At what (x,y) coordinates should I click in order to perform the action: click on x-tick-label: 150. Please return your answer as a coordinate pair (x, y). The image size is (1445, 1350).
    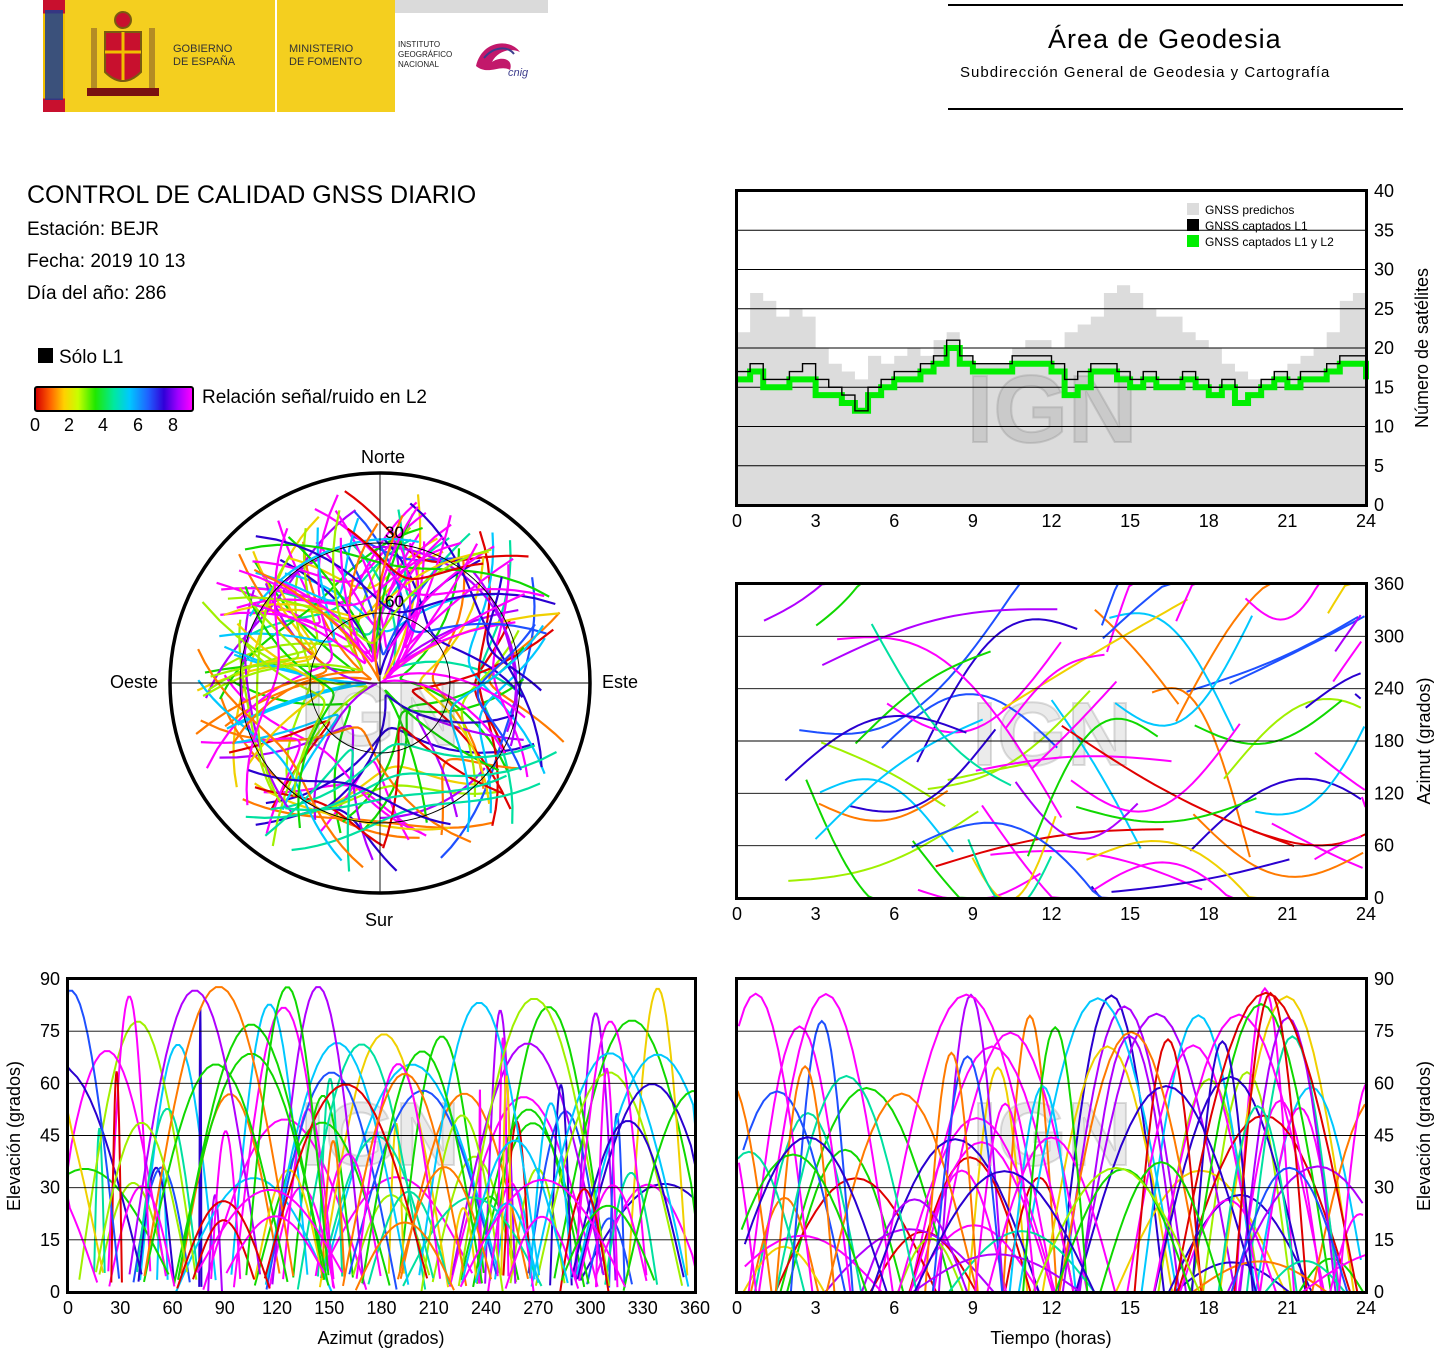
    Looking at the image, I should click on (329, 1308).